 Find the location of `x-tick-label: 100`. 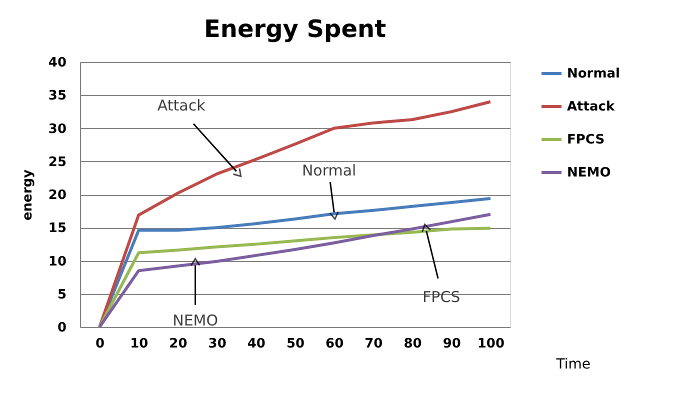

x-tick-label: 100 is located at coordinates (491, 344).